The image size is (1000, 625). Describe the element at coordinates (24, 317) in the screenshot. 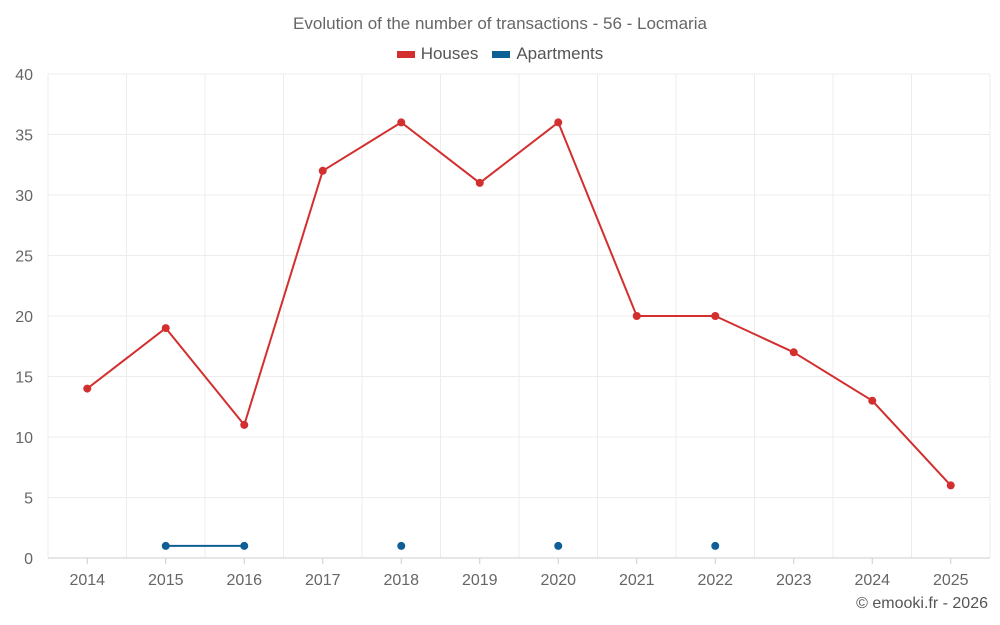

I see `y-tick-label-20: 20` at that location.